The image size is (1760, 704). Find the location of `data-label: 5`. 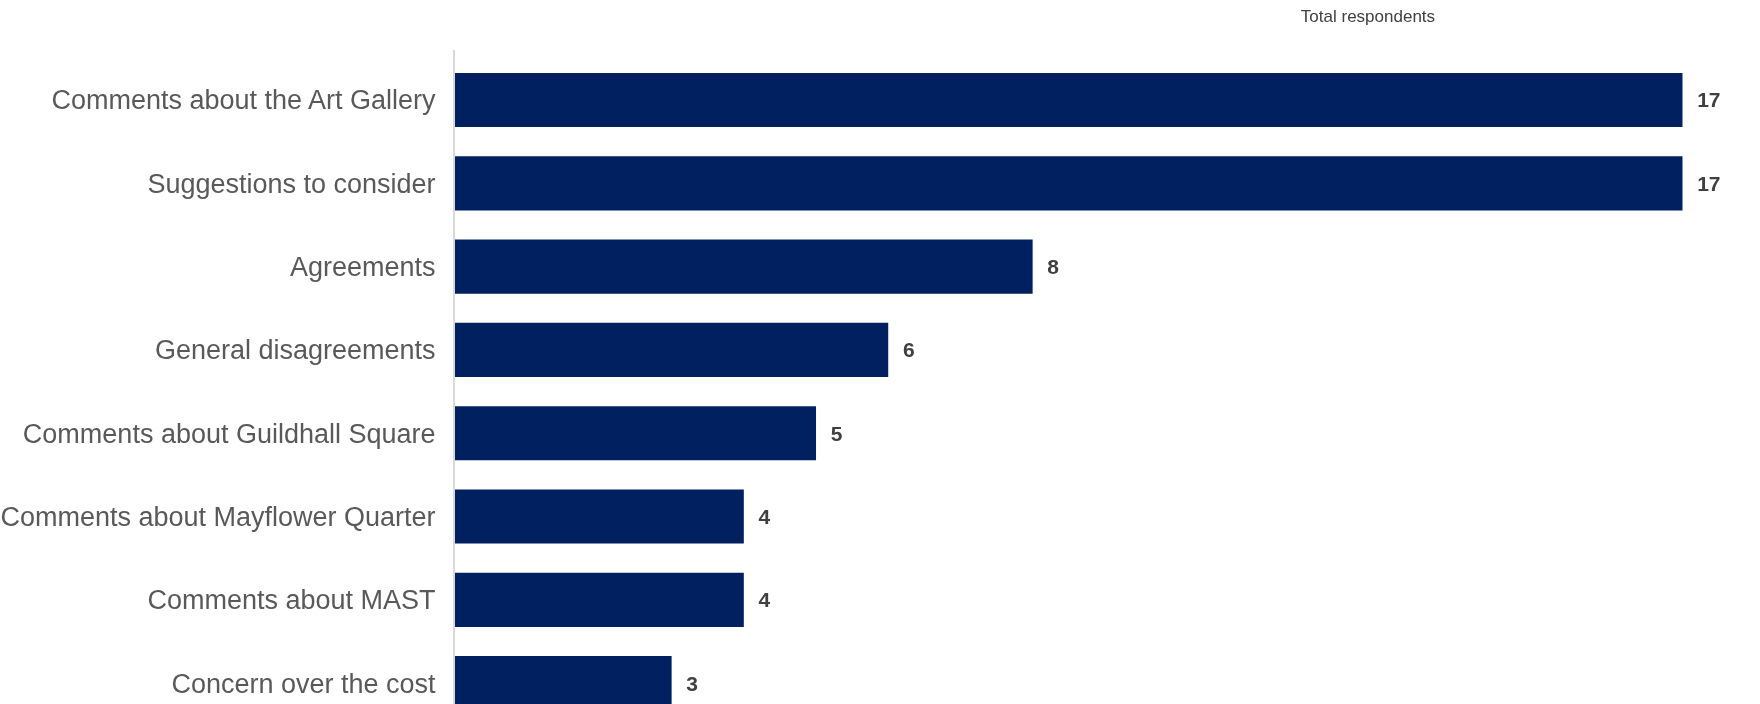

data-label: 5 is located at coordinates (831, 433).